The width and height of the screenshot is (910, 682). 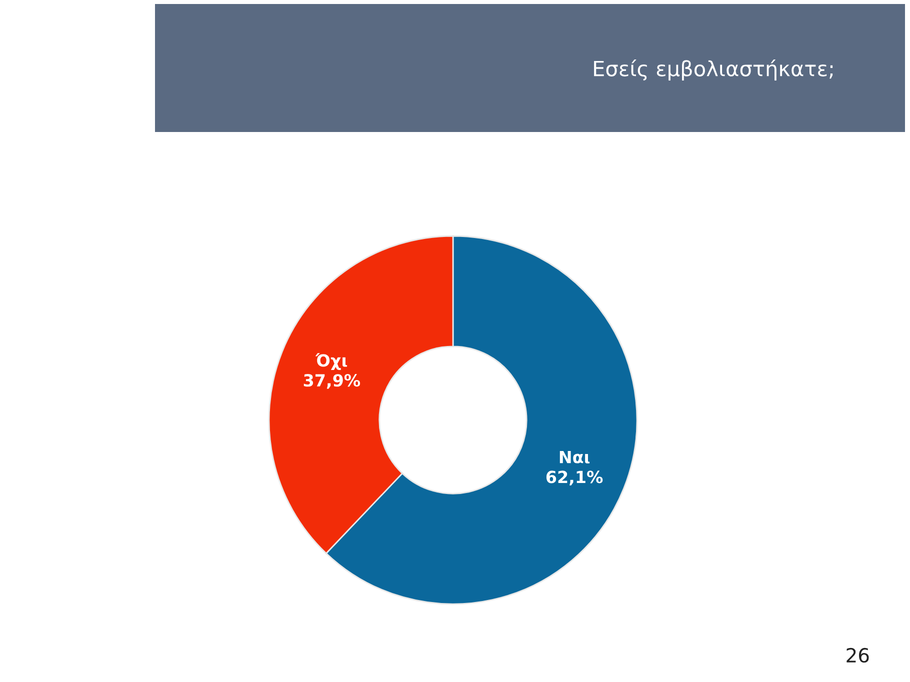 I want to click on slice-label: Όχι, so click(x=331, y=361).